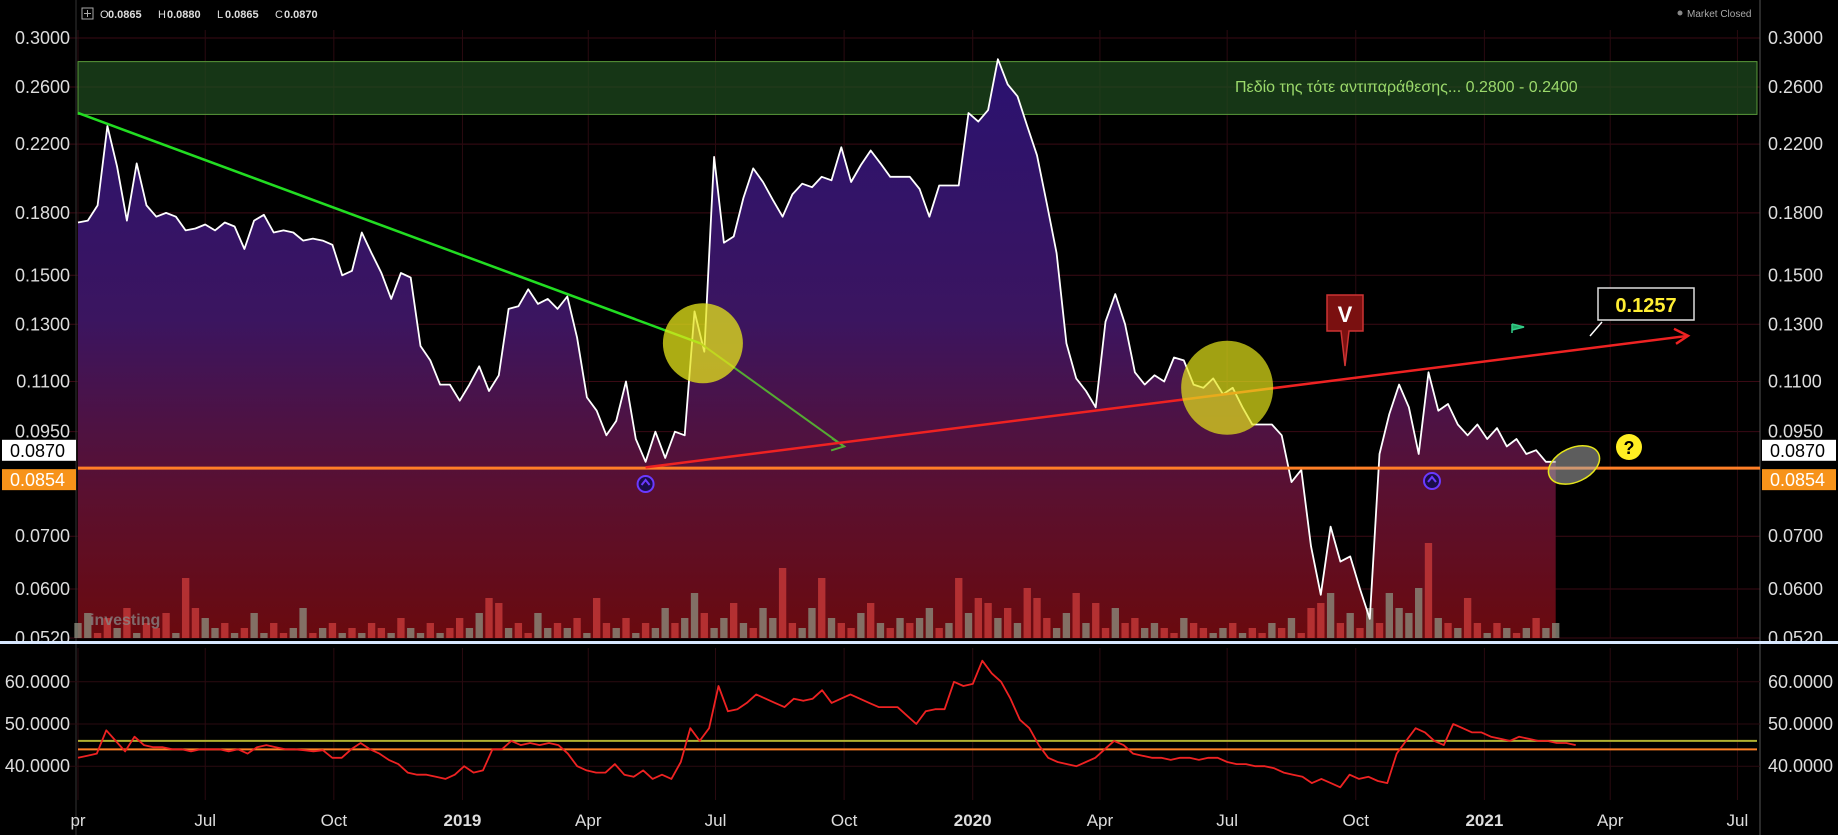  Describe the element at coordinates (42, 38) in the screenshot. I see `y-tick-left: 0.3000` at that location.